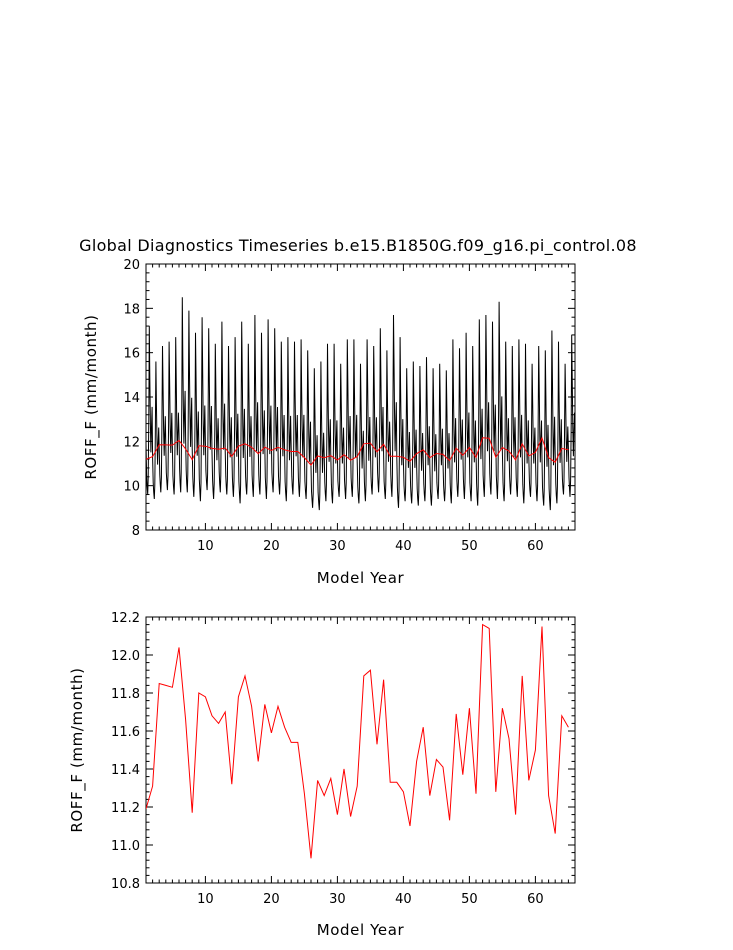 Image resolution: width=733 pixels, height=950 pixels. What do you see at coordinates (125, 884) in the screenshot?
I see `y-tick-label: 10.8` at bounding box center [125, 884].